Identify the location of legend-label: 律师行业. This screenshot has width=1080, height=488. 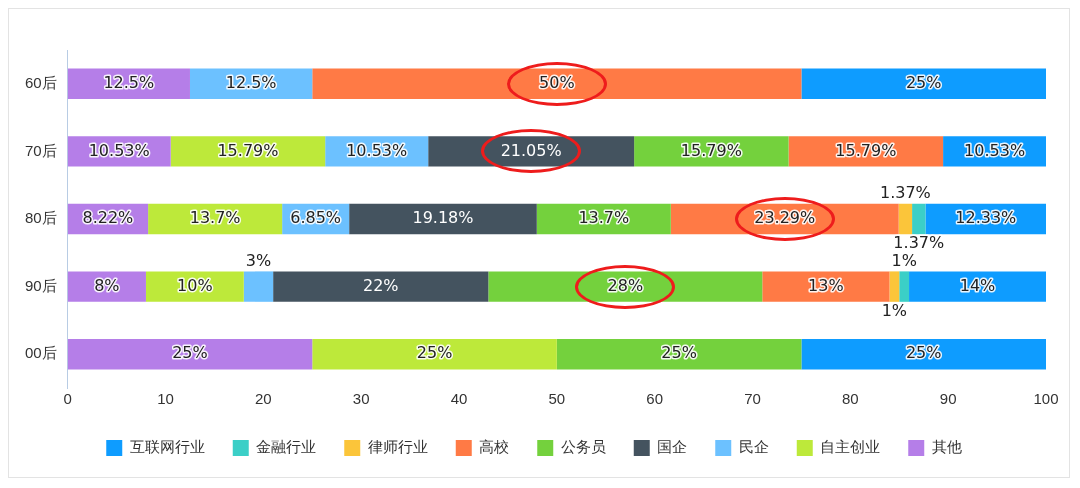
(397, 447).